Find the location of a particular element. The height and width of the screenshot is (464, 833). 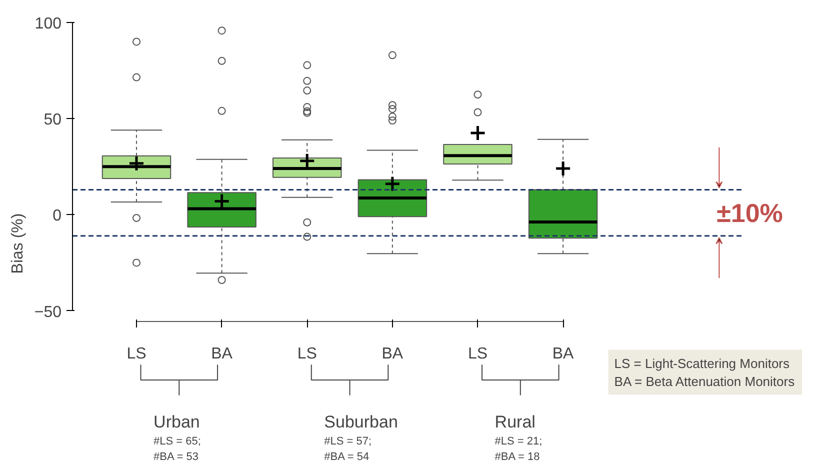

y-tick-label: −50 is located at coordinates (48, 312).